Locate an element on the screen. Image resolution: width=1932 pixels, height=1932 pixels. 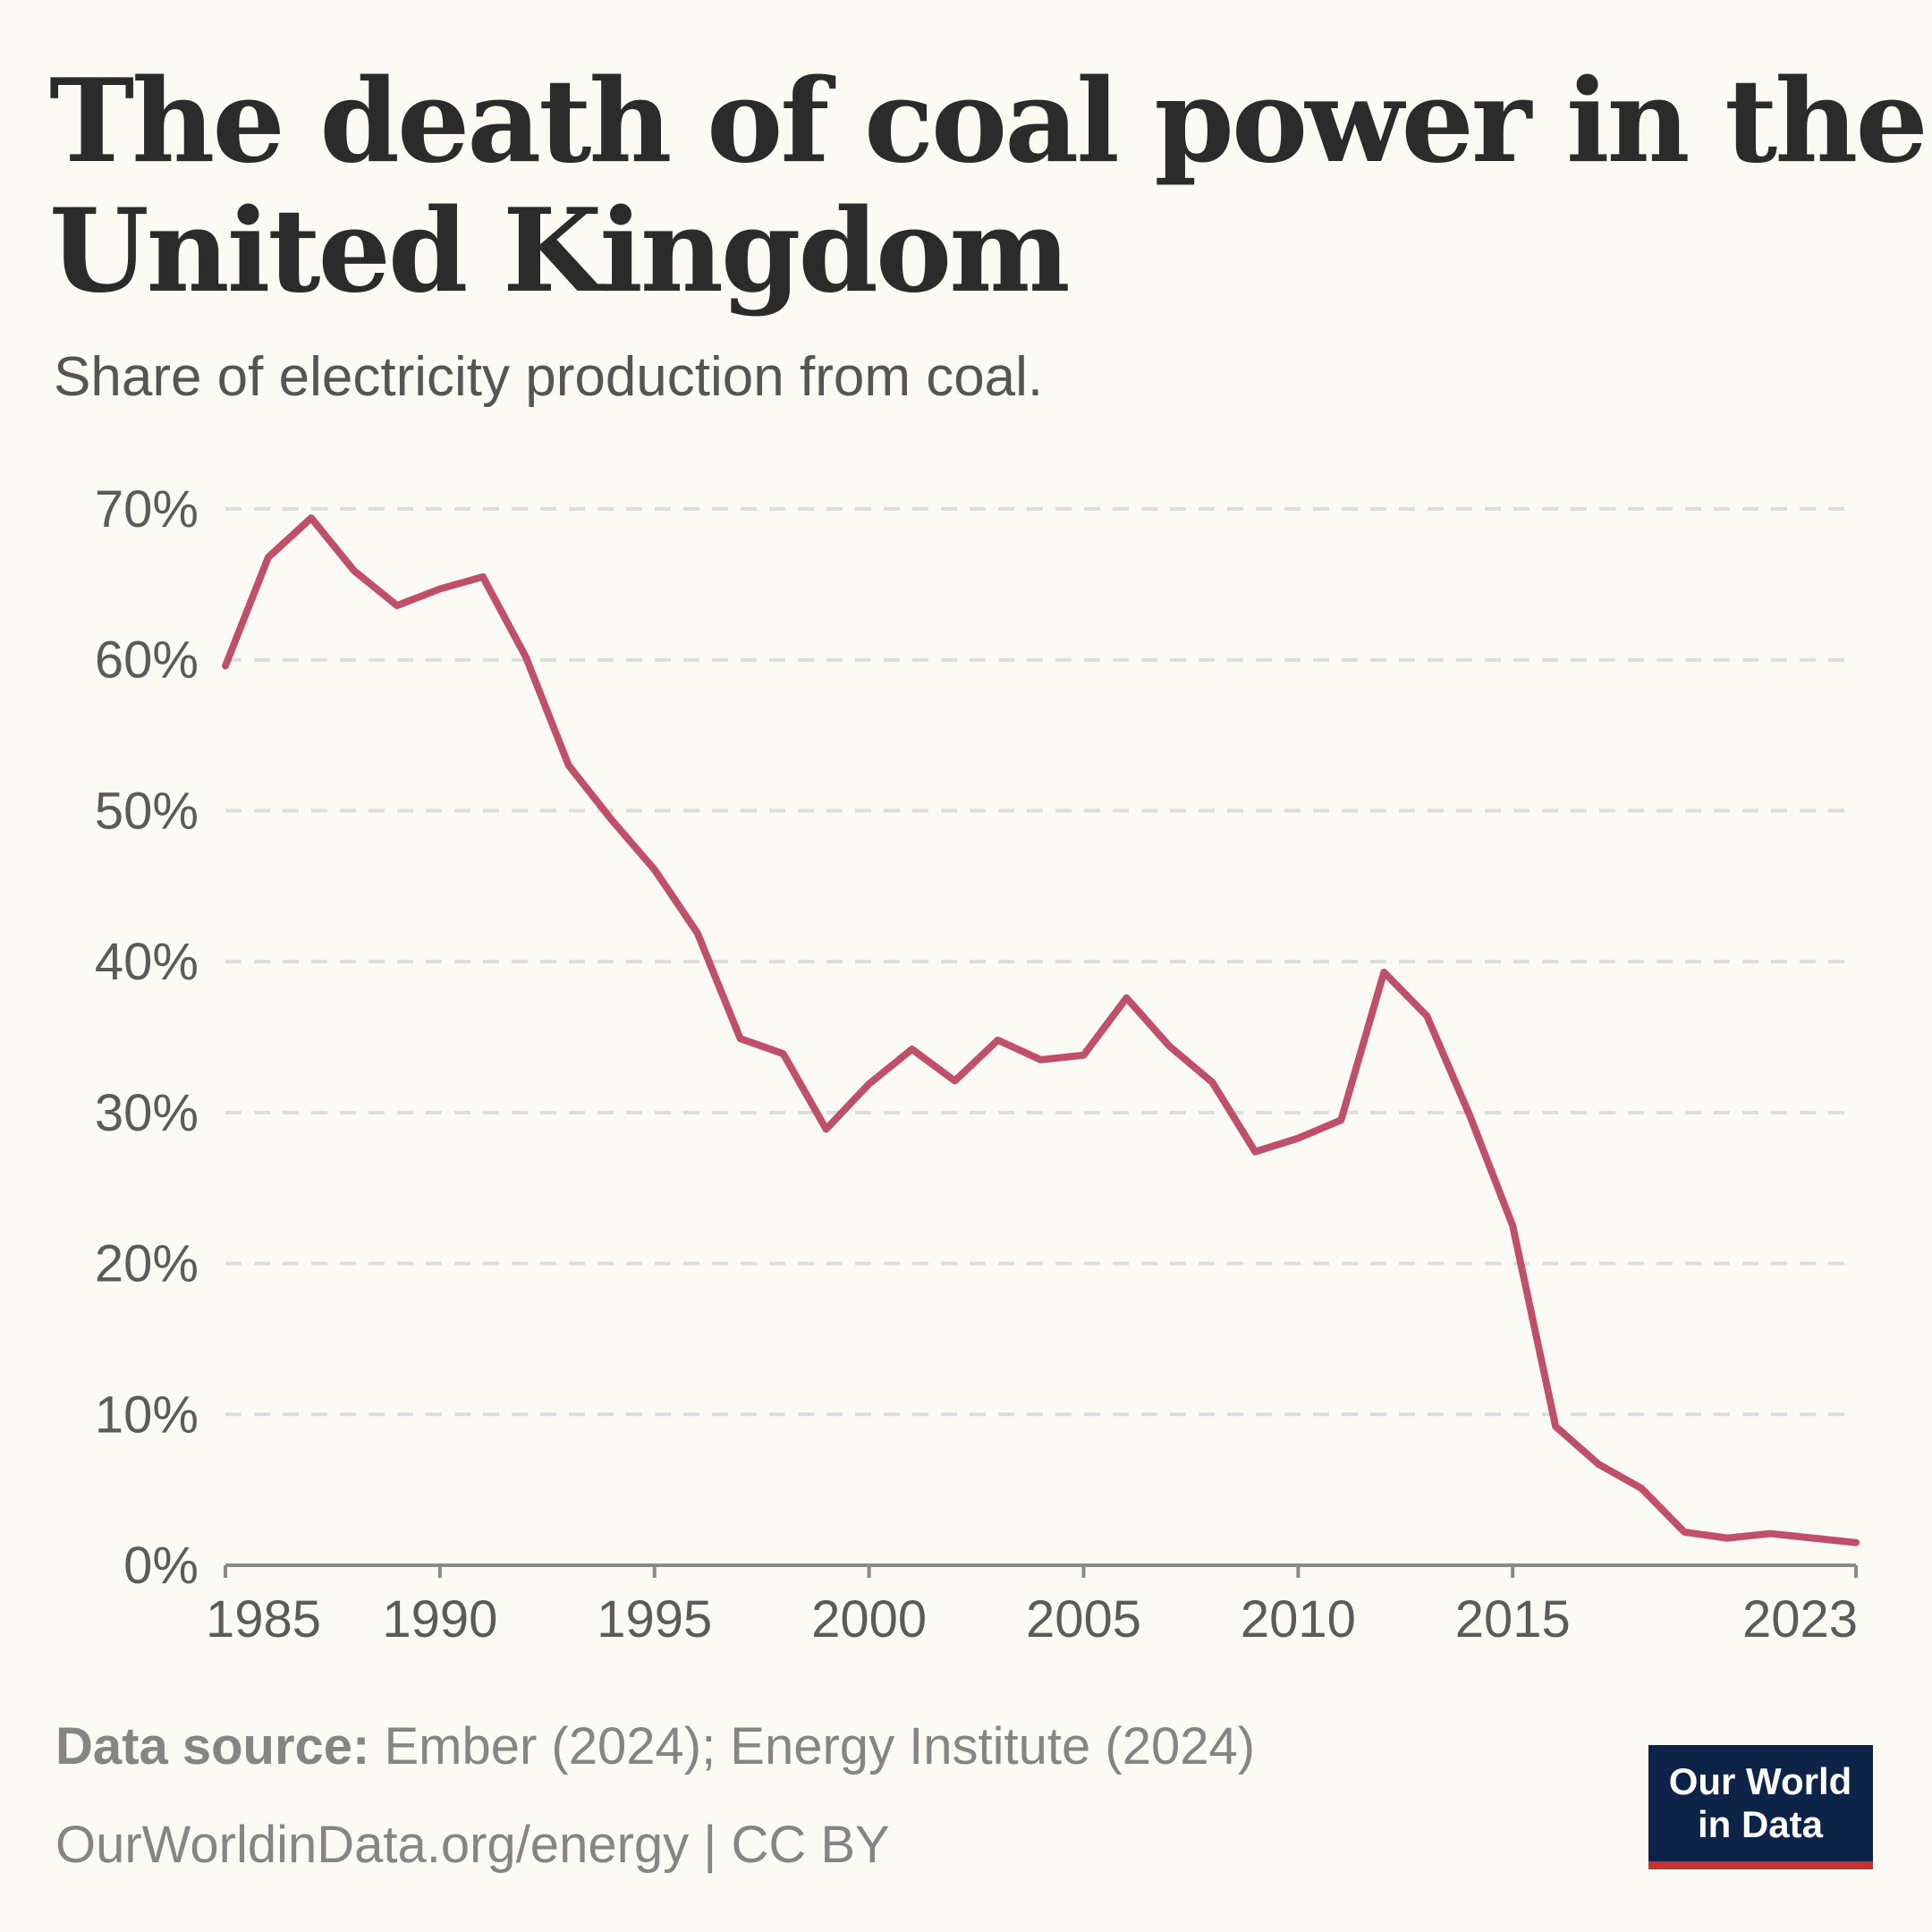
source-text: Ember (2024); Energy Institute (2024) is located at coordinates (819, 1746).